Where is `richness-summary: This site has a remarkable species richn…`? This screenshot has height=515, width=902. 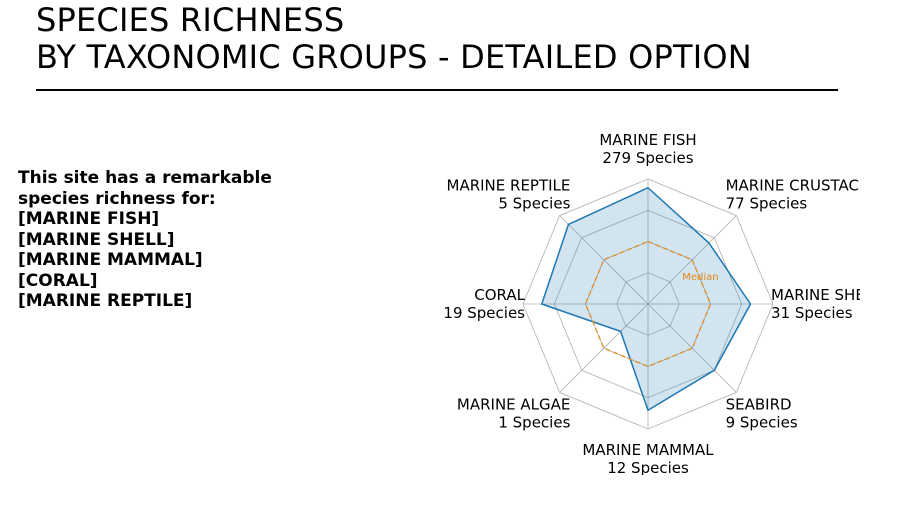 richness-summary: This site has a remarkable species richn… is located at coordinates (145, 240).